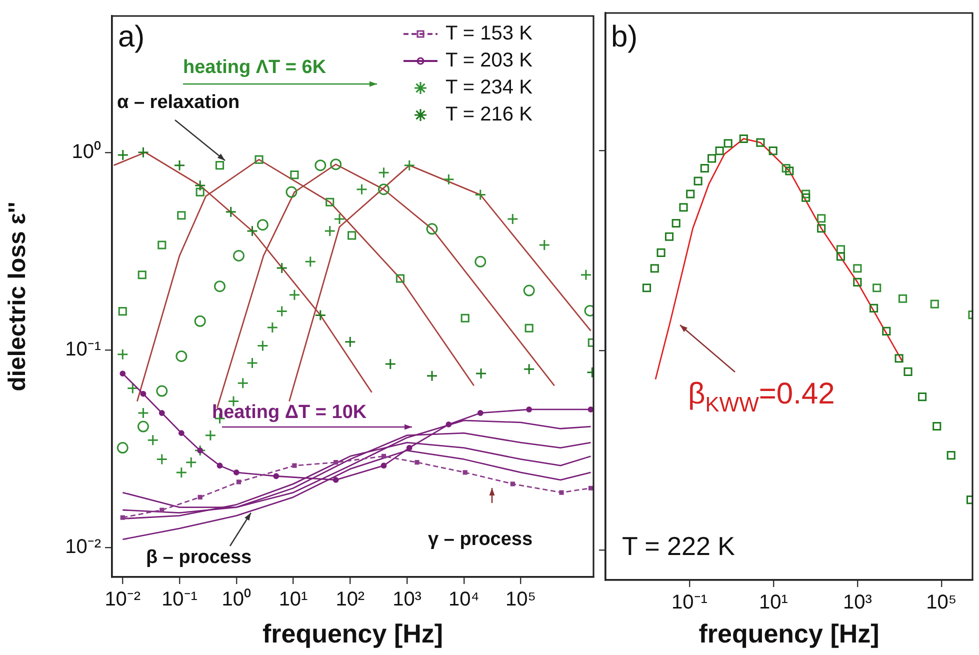  Describe the element at coordinates (490, 33) in the screenshot. I see `legend-label: T = 153 K` at that location.